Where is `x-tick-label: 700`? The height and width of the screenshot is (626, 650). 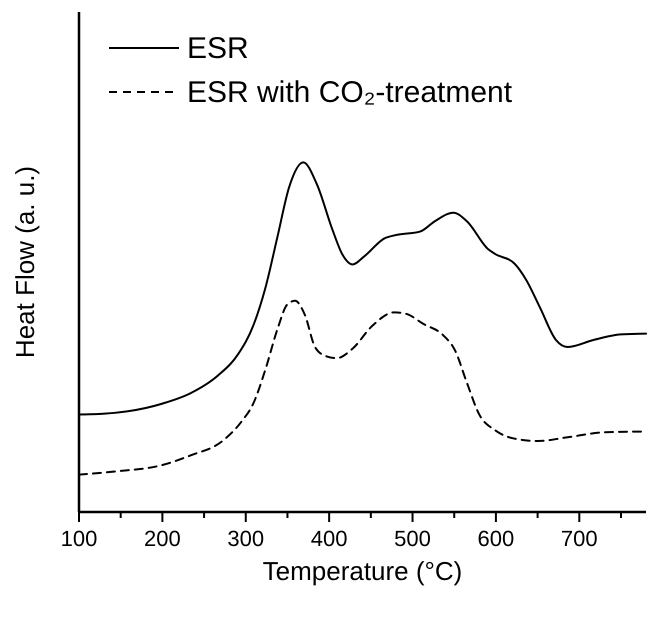
x-tick-label: 700 is located at coordinates (579, 538).